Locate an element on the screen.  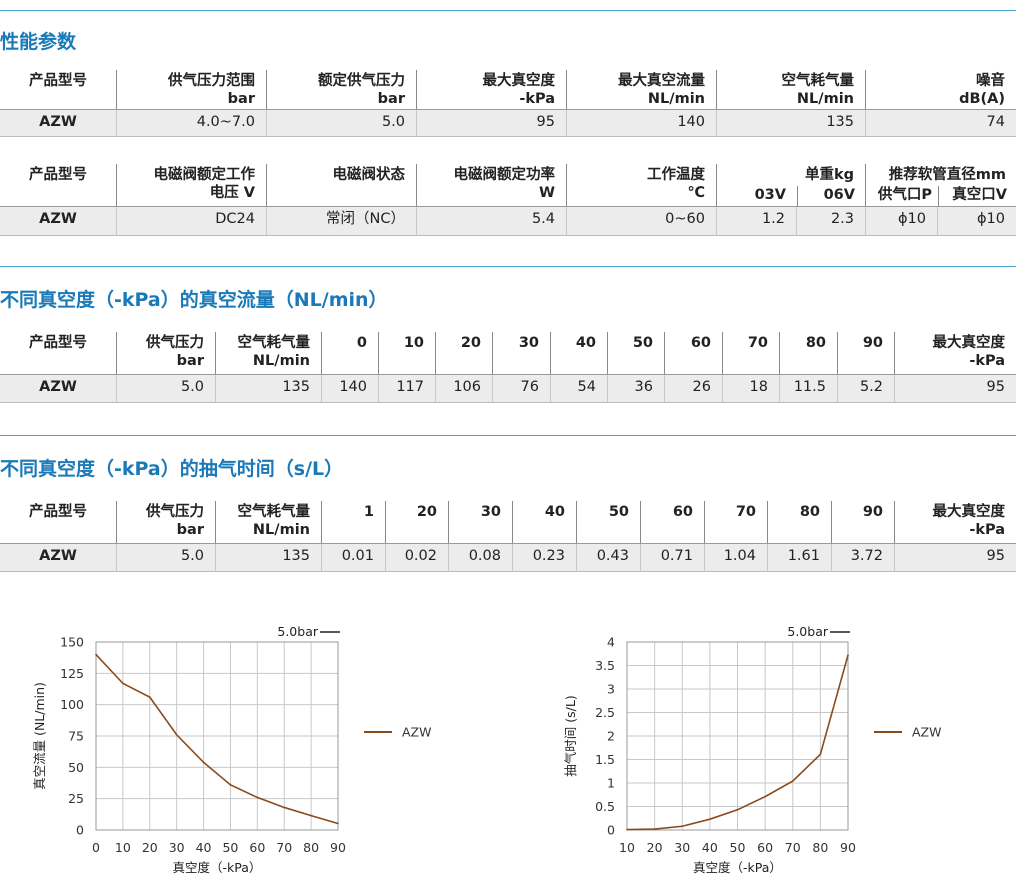
x-tick-label: 70 is located at coordinates (284, 847).